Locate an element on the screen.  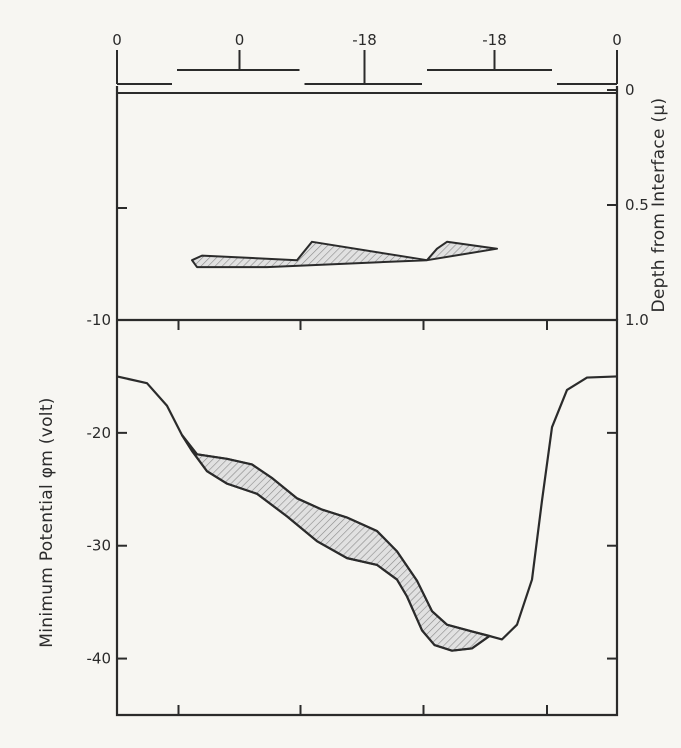
right-axis-label-group: 0 0.5 1.0 is located at coordinates (637, 205).